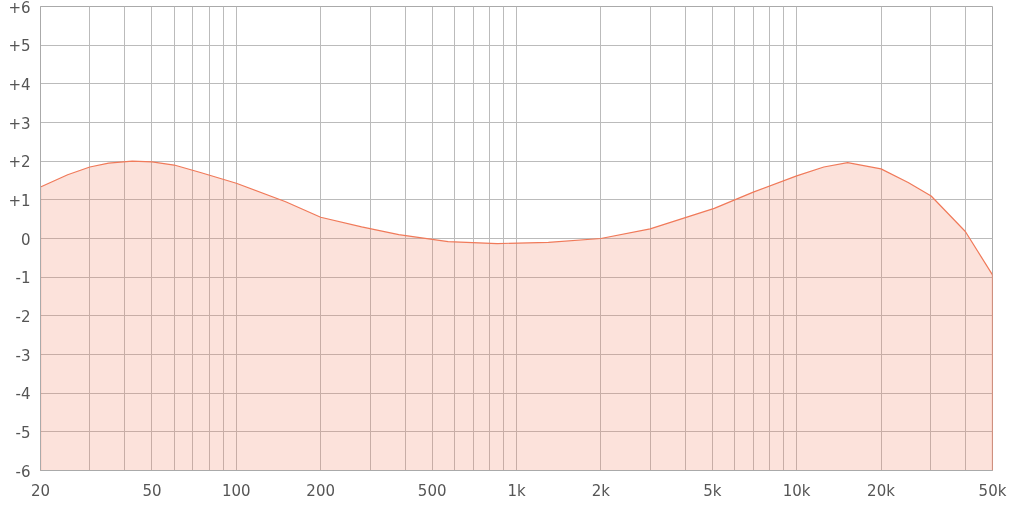  I want to click on x-tick-label: 50, so click(152, 490).